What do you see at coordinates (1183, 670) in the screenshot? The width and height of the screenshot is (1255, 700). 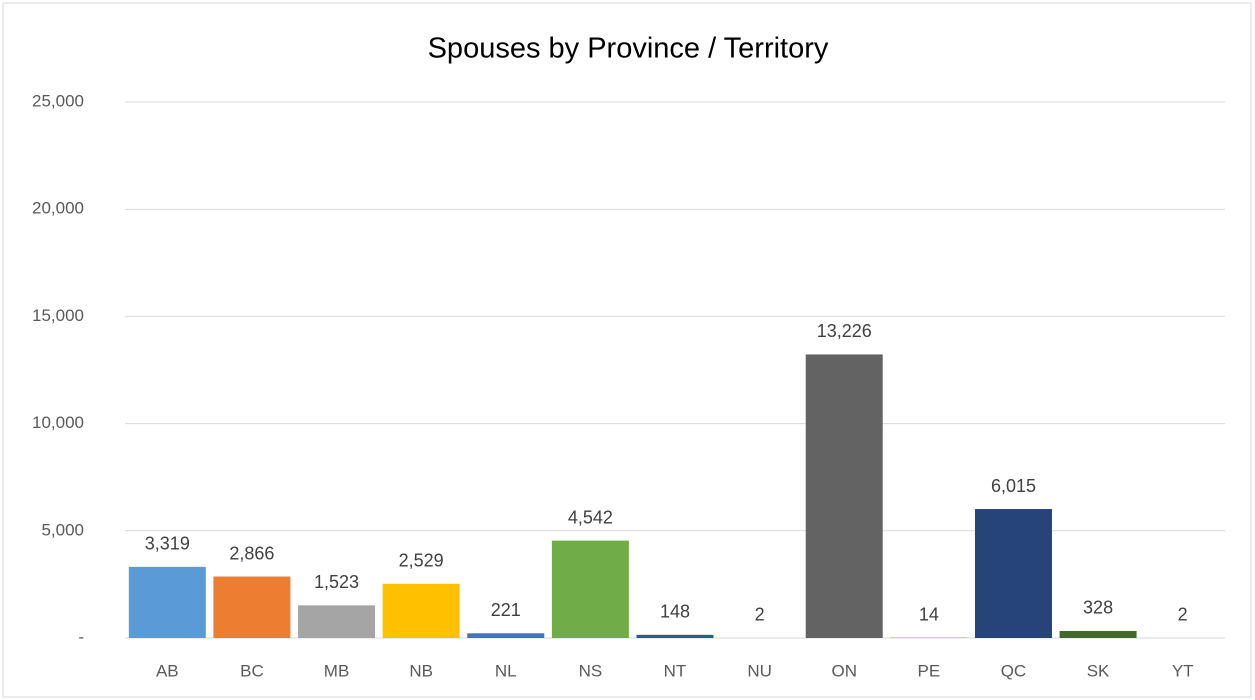 I see `x-tick-label: YT` at bounding box center [1183, 670].